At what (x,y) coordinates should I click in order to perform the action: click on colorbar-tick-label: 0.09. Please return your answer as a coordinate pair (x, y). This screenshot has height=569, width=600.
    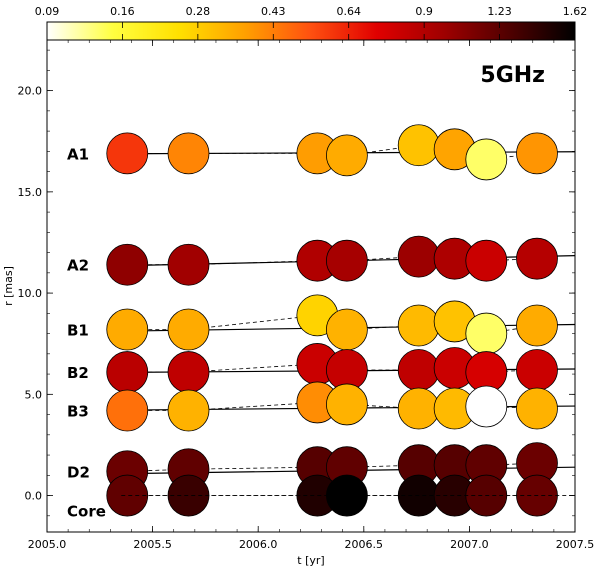
    Looking at the image, I should click on (47, 11).